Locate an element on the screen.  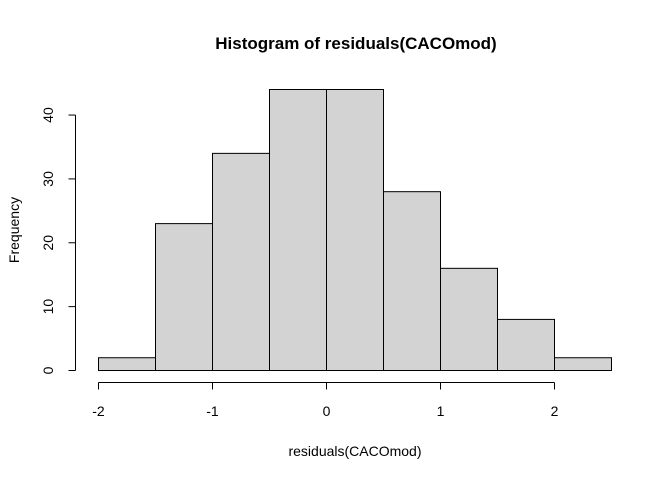
y-tick-label: 10 is located at coordinates (48, 307).